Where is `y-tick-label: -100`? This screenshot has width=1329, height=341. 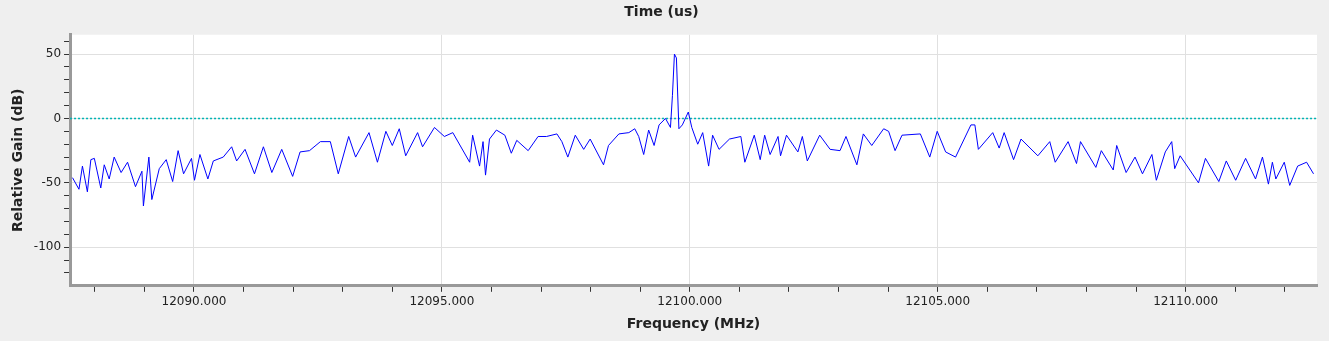 y-tick-label: -100 is located at coordinates (47, 246).